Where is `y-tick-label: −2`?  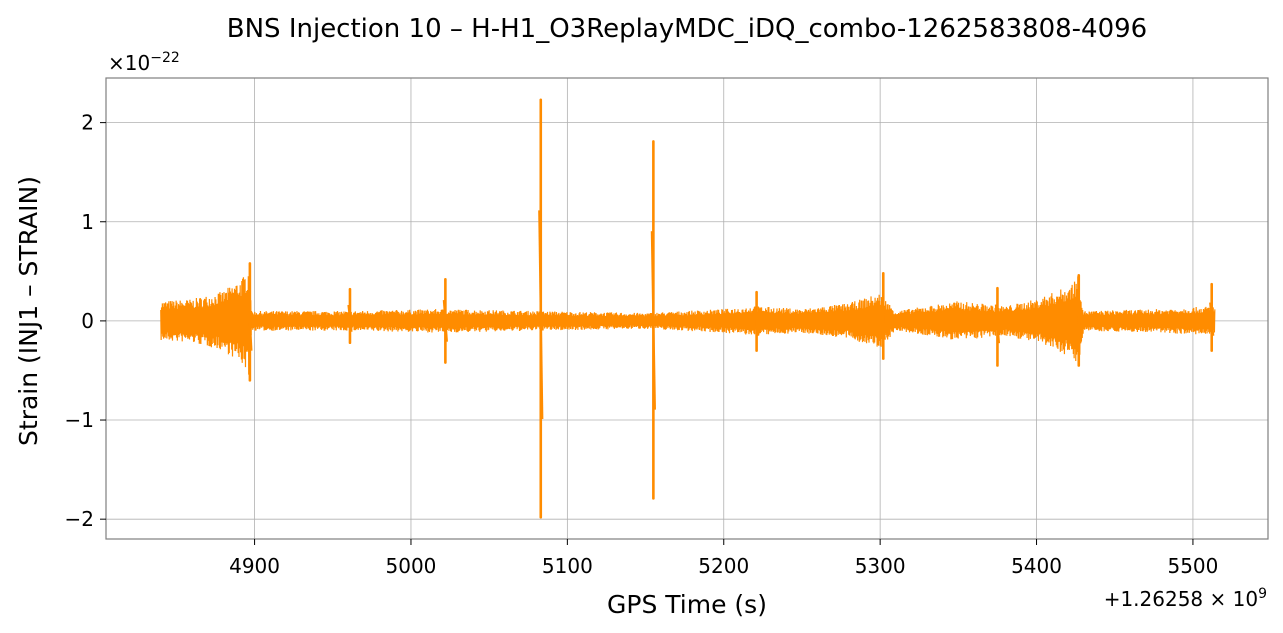
y-tick-label: −2 is located at coordinates (79, 519).